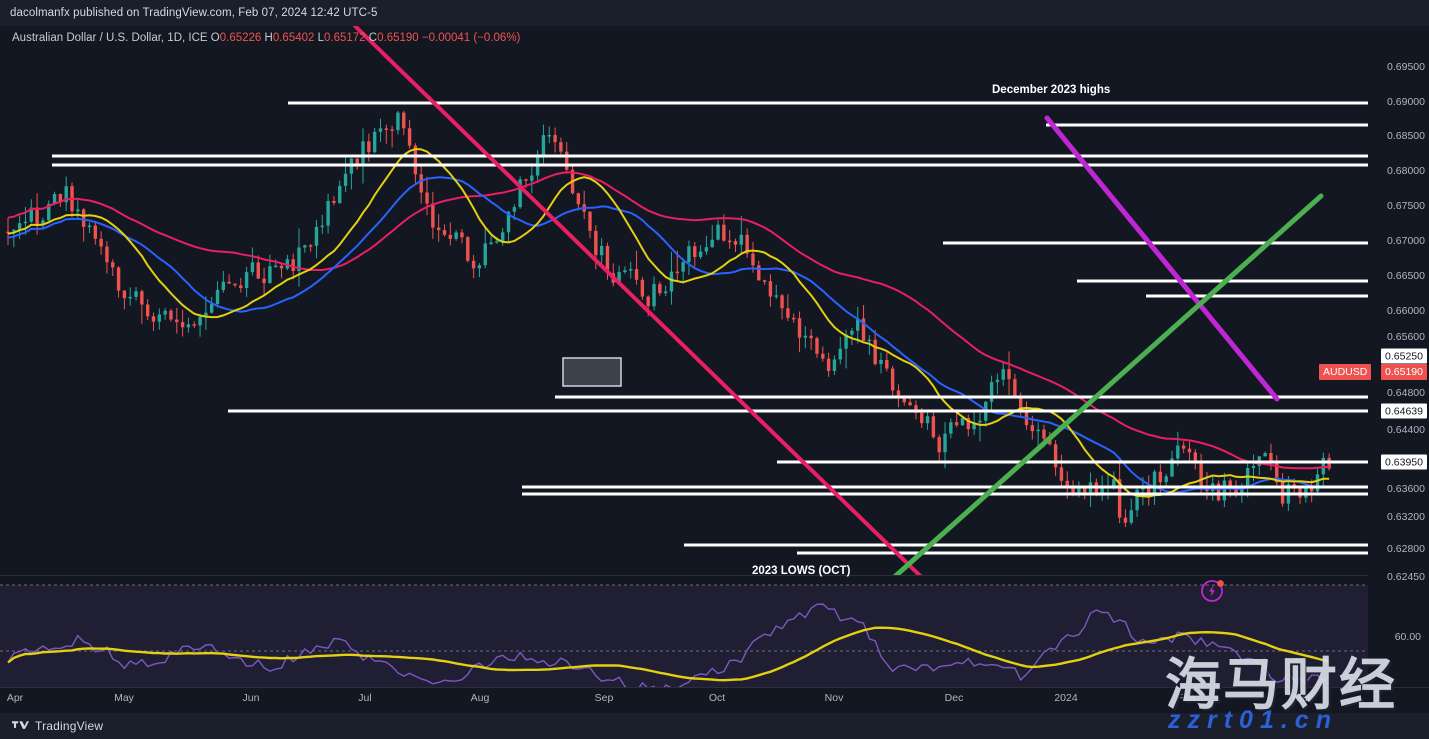 Image resolution: width=1429 pixels, height=739 pixels. I want to click on time-tick-Dec: Dec, so click(954, 698).